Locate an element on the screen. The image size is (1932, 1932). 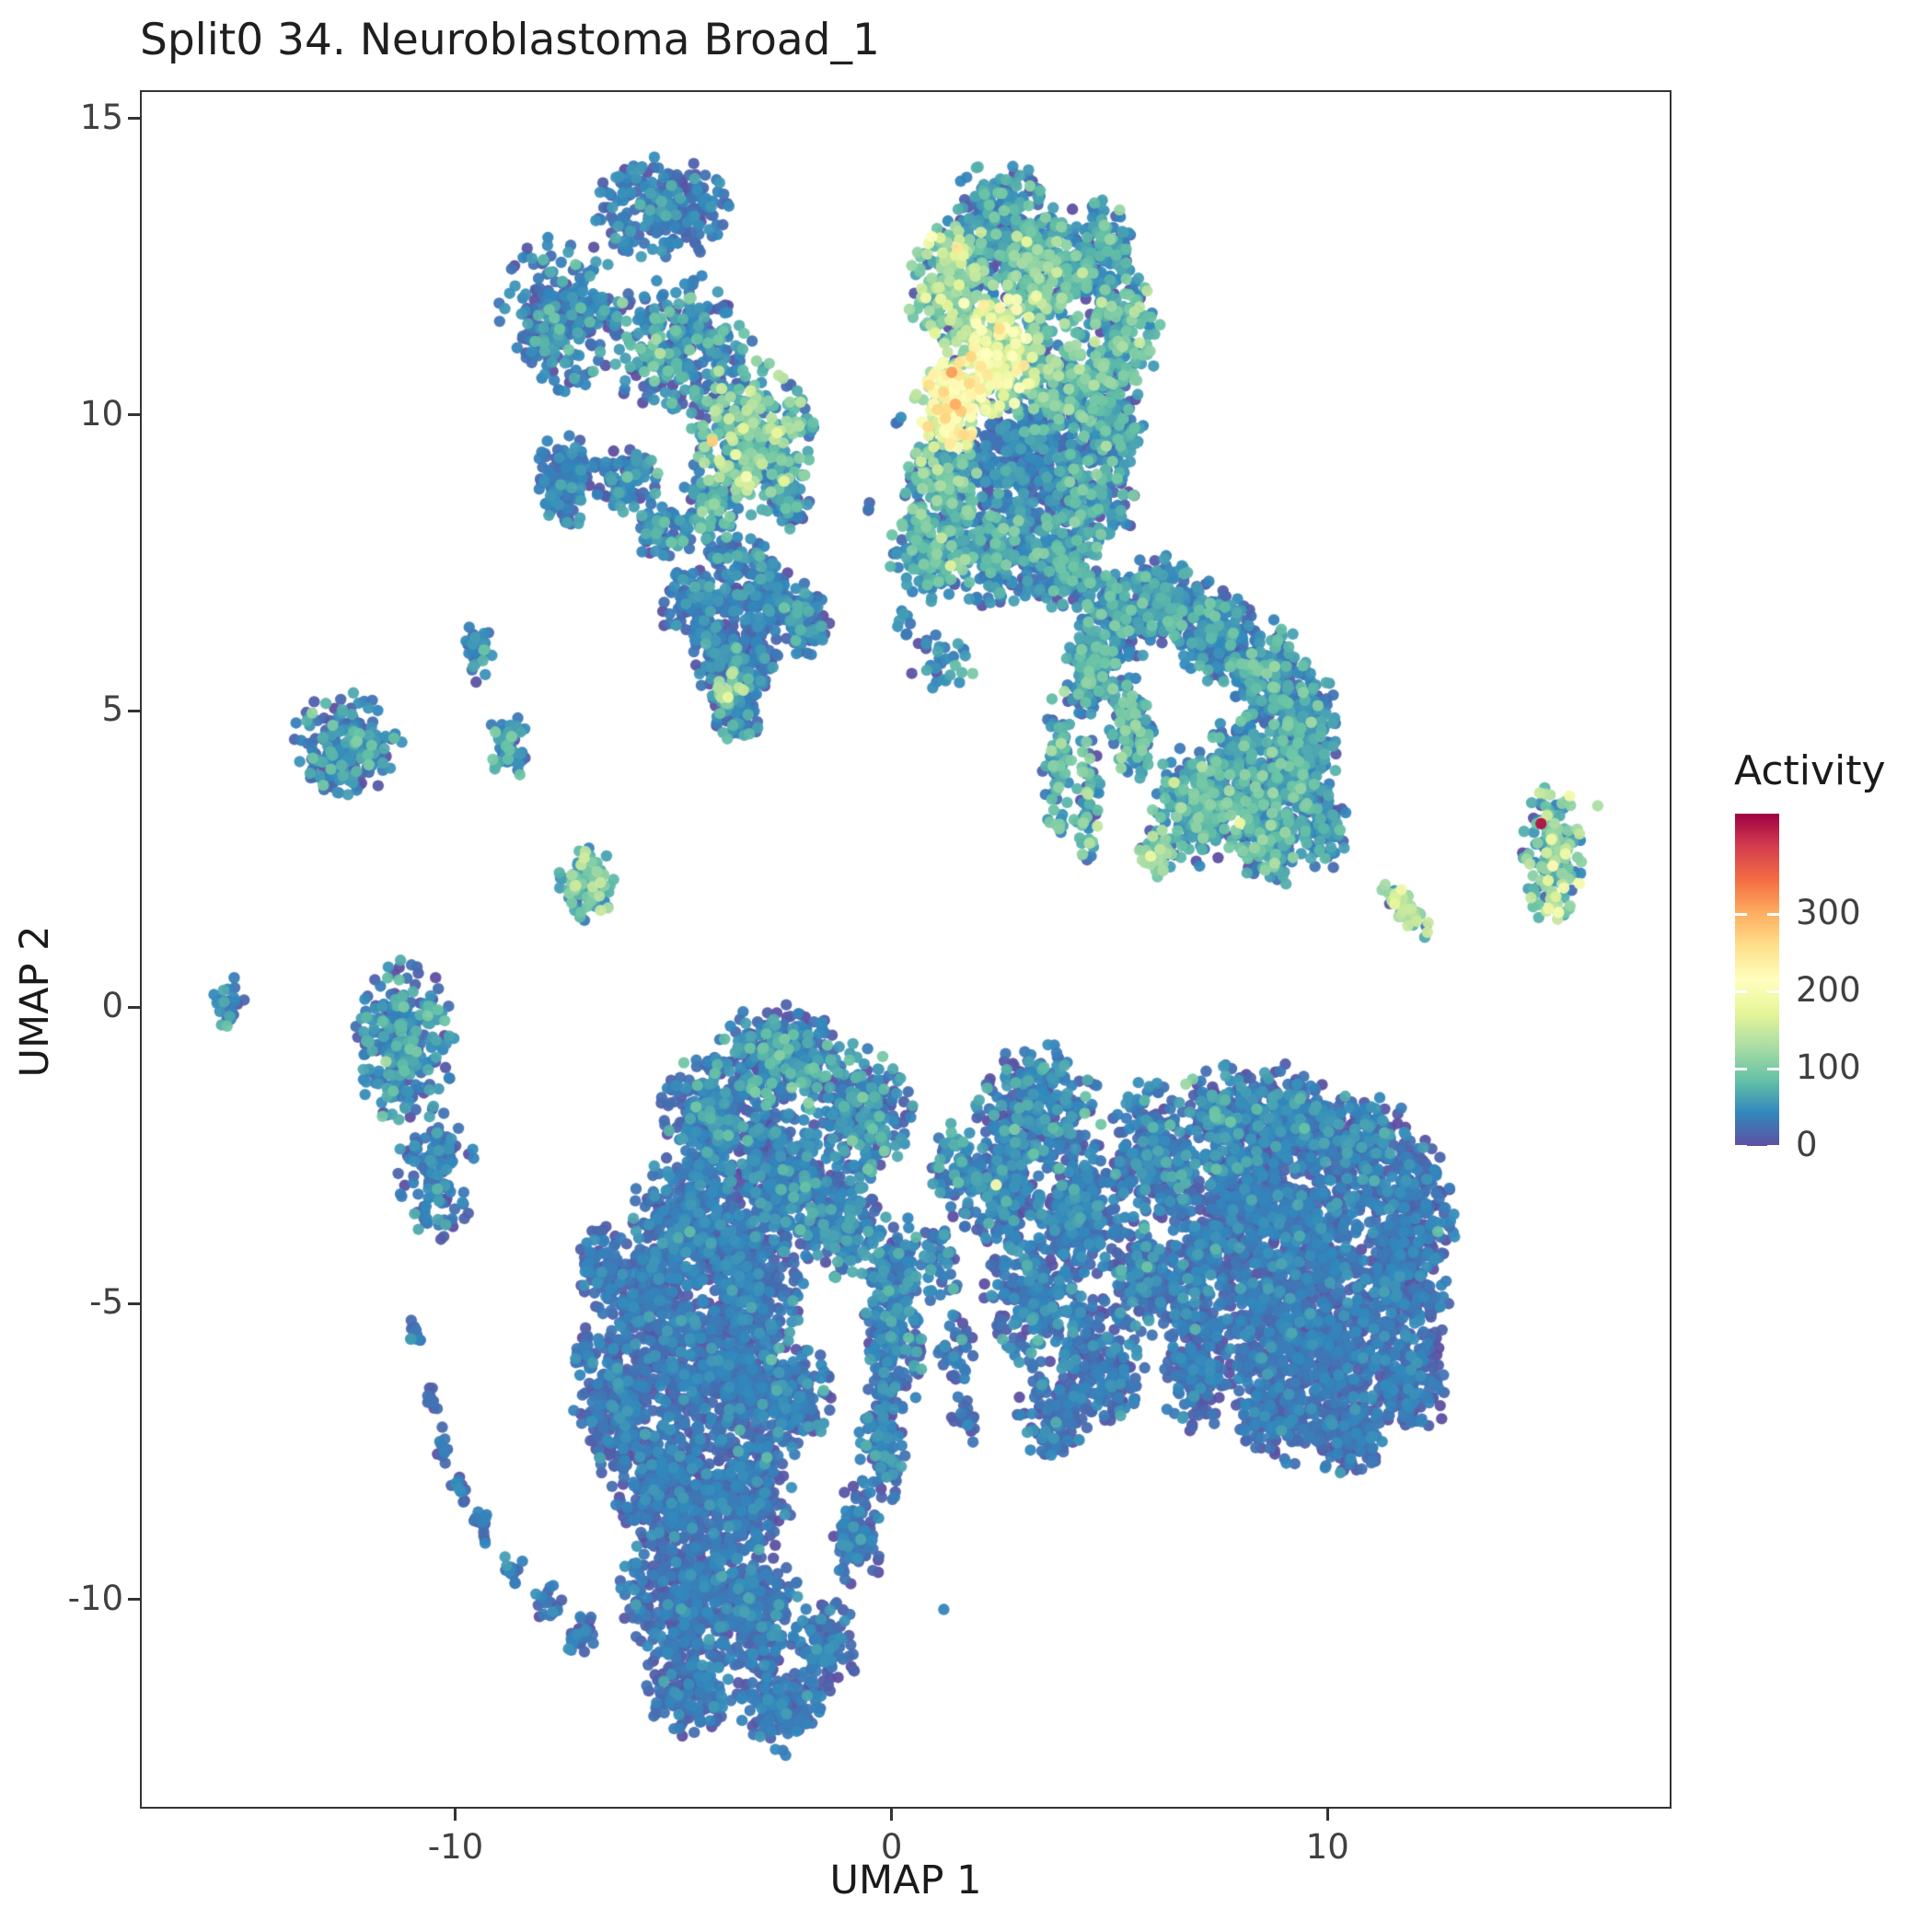
x-tick-label: -10 is located at coordinates (456, 1847).